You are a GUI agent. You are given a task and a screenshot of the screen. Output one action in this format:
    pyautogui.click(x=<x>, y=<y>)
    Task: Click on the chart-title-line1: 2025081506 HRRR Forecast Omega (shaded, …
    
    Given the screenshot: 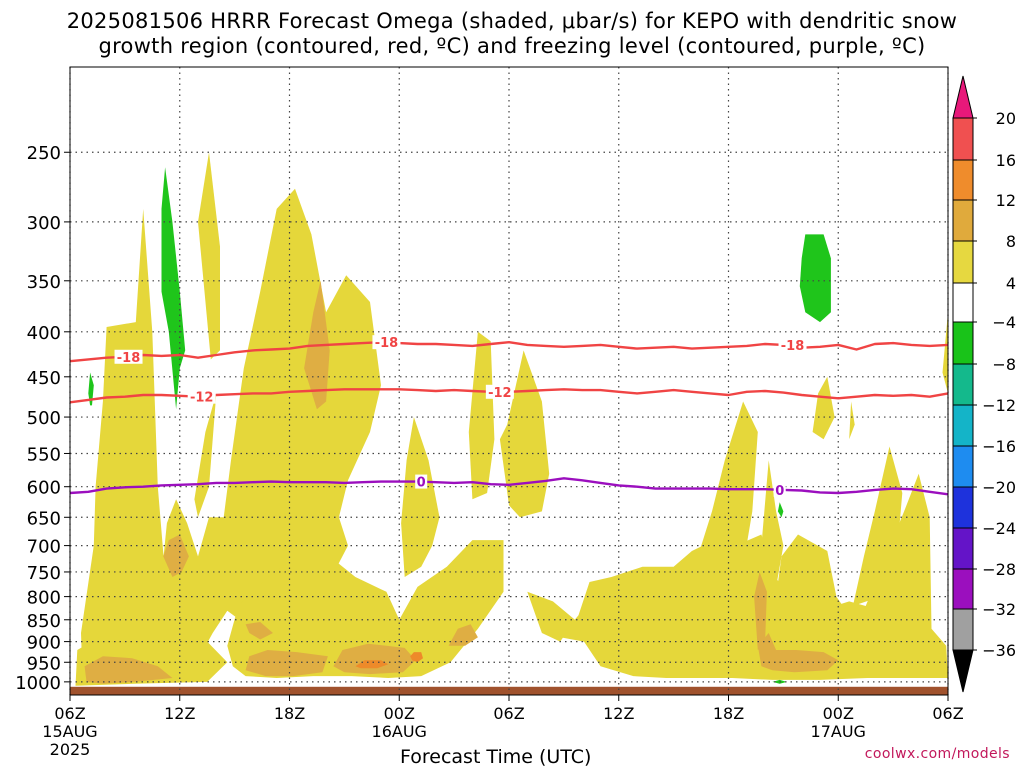 What is the action you would take?
    pyautogui.click(x=512, y=21)
    